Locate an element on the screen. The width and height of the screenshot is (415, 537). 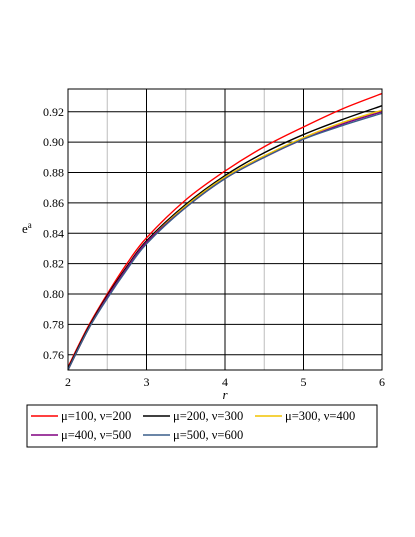
y-tick-labels: 0.76 0.78 0.80 0.82 0.84 0.86 0.88 0.90 0.92 is located at coordinates (53, 233).